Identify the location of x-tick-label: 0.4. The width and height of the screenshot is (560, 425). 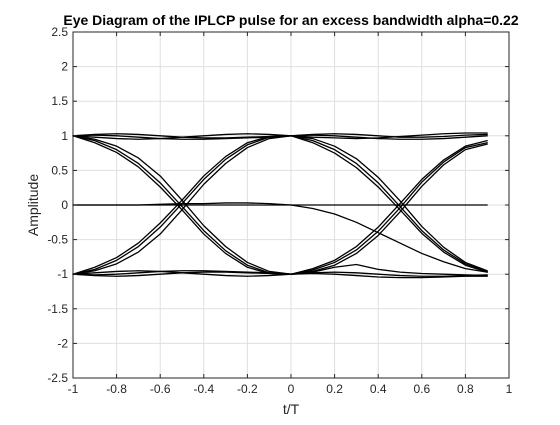
(378, 389).